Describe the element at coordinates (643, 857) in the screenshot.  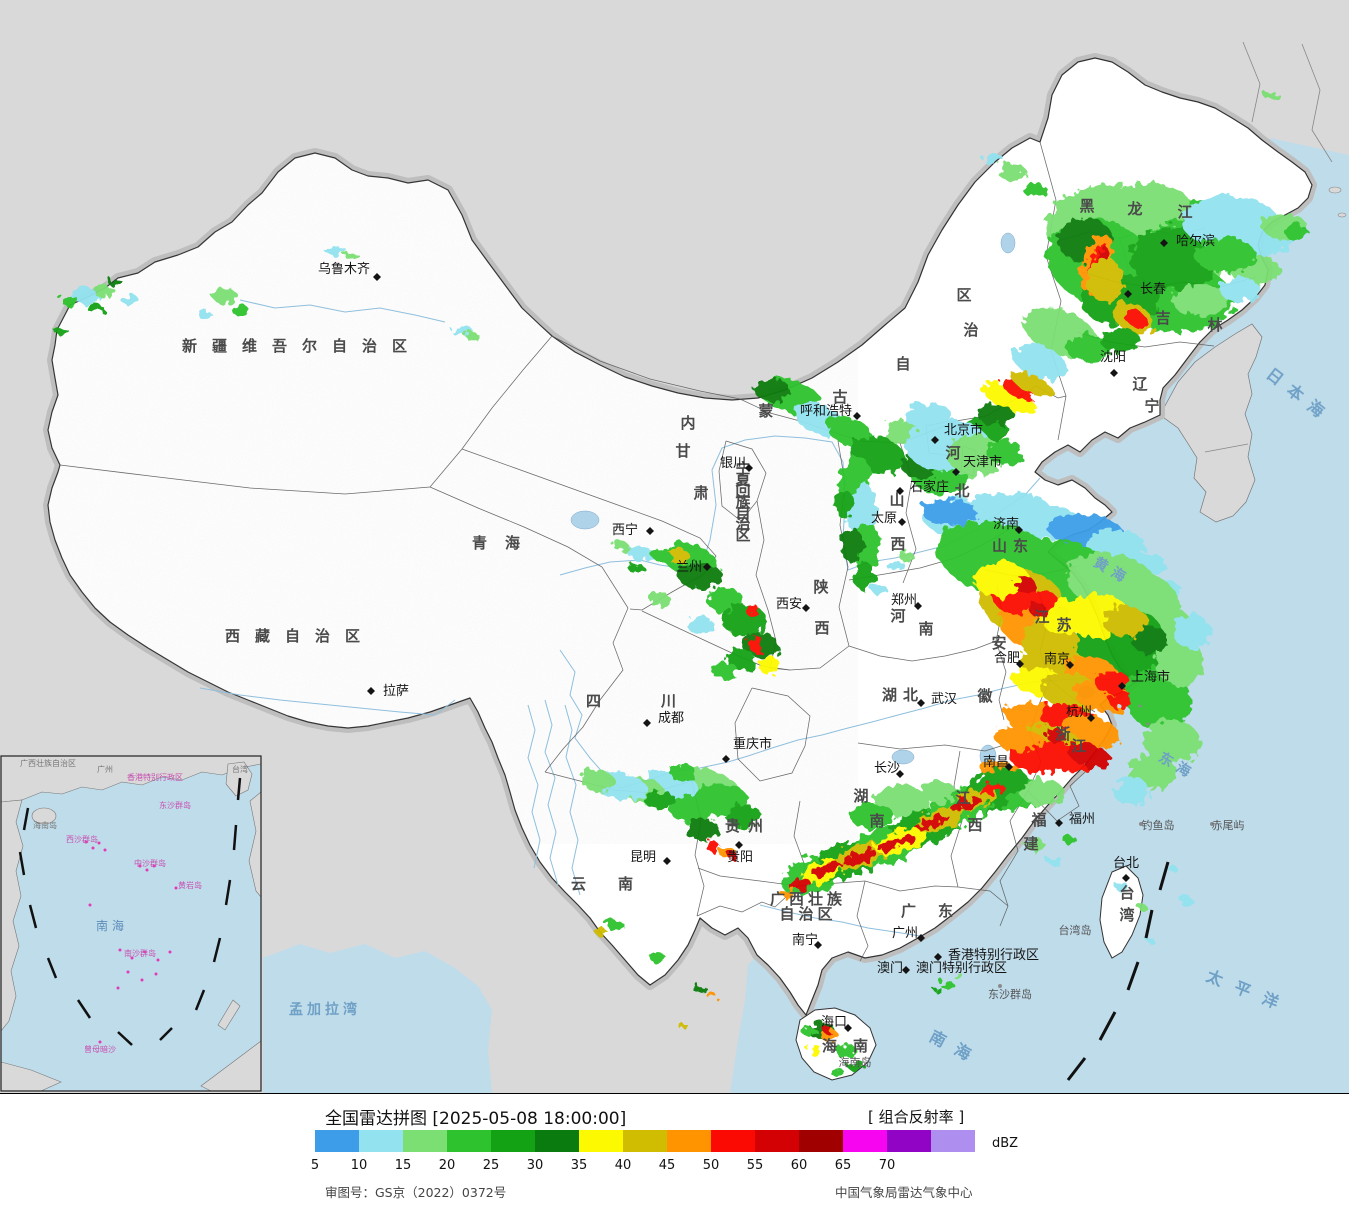
I see `city-label: 昆明` at that location.